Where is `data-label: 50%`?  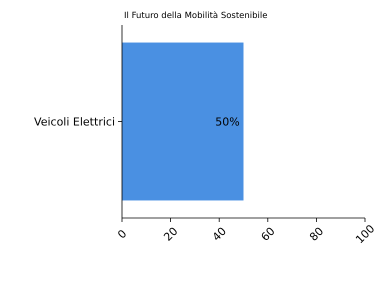
data-label: 50% is located at coordinates (227, 121).